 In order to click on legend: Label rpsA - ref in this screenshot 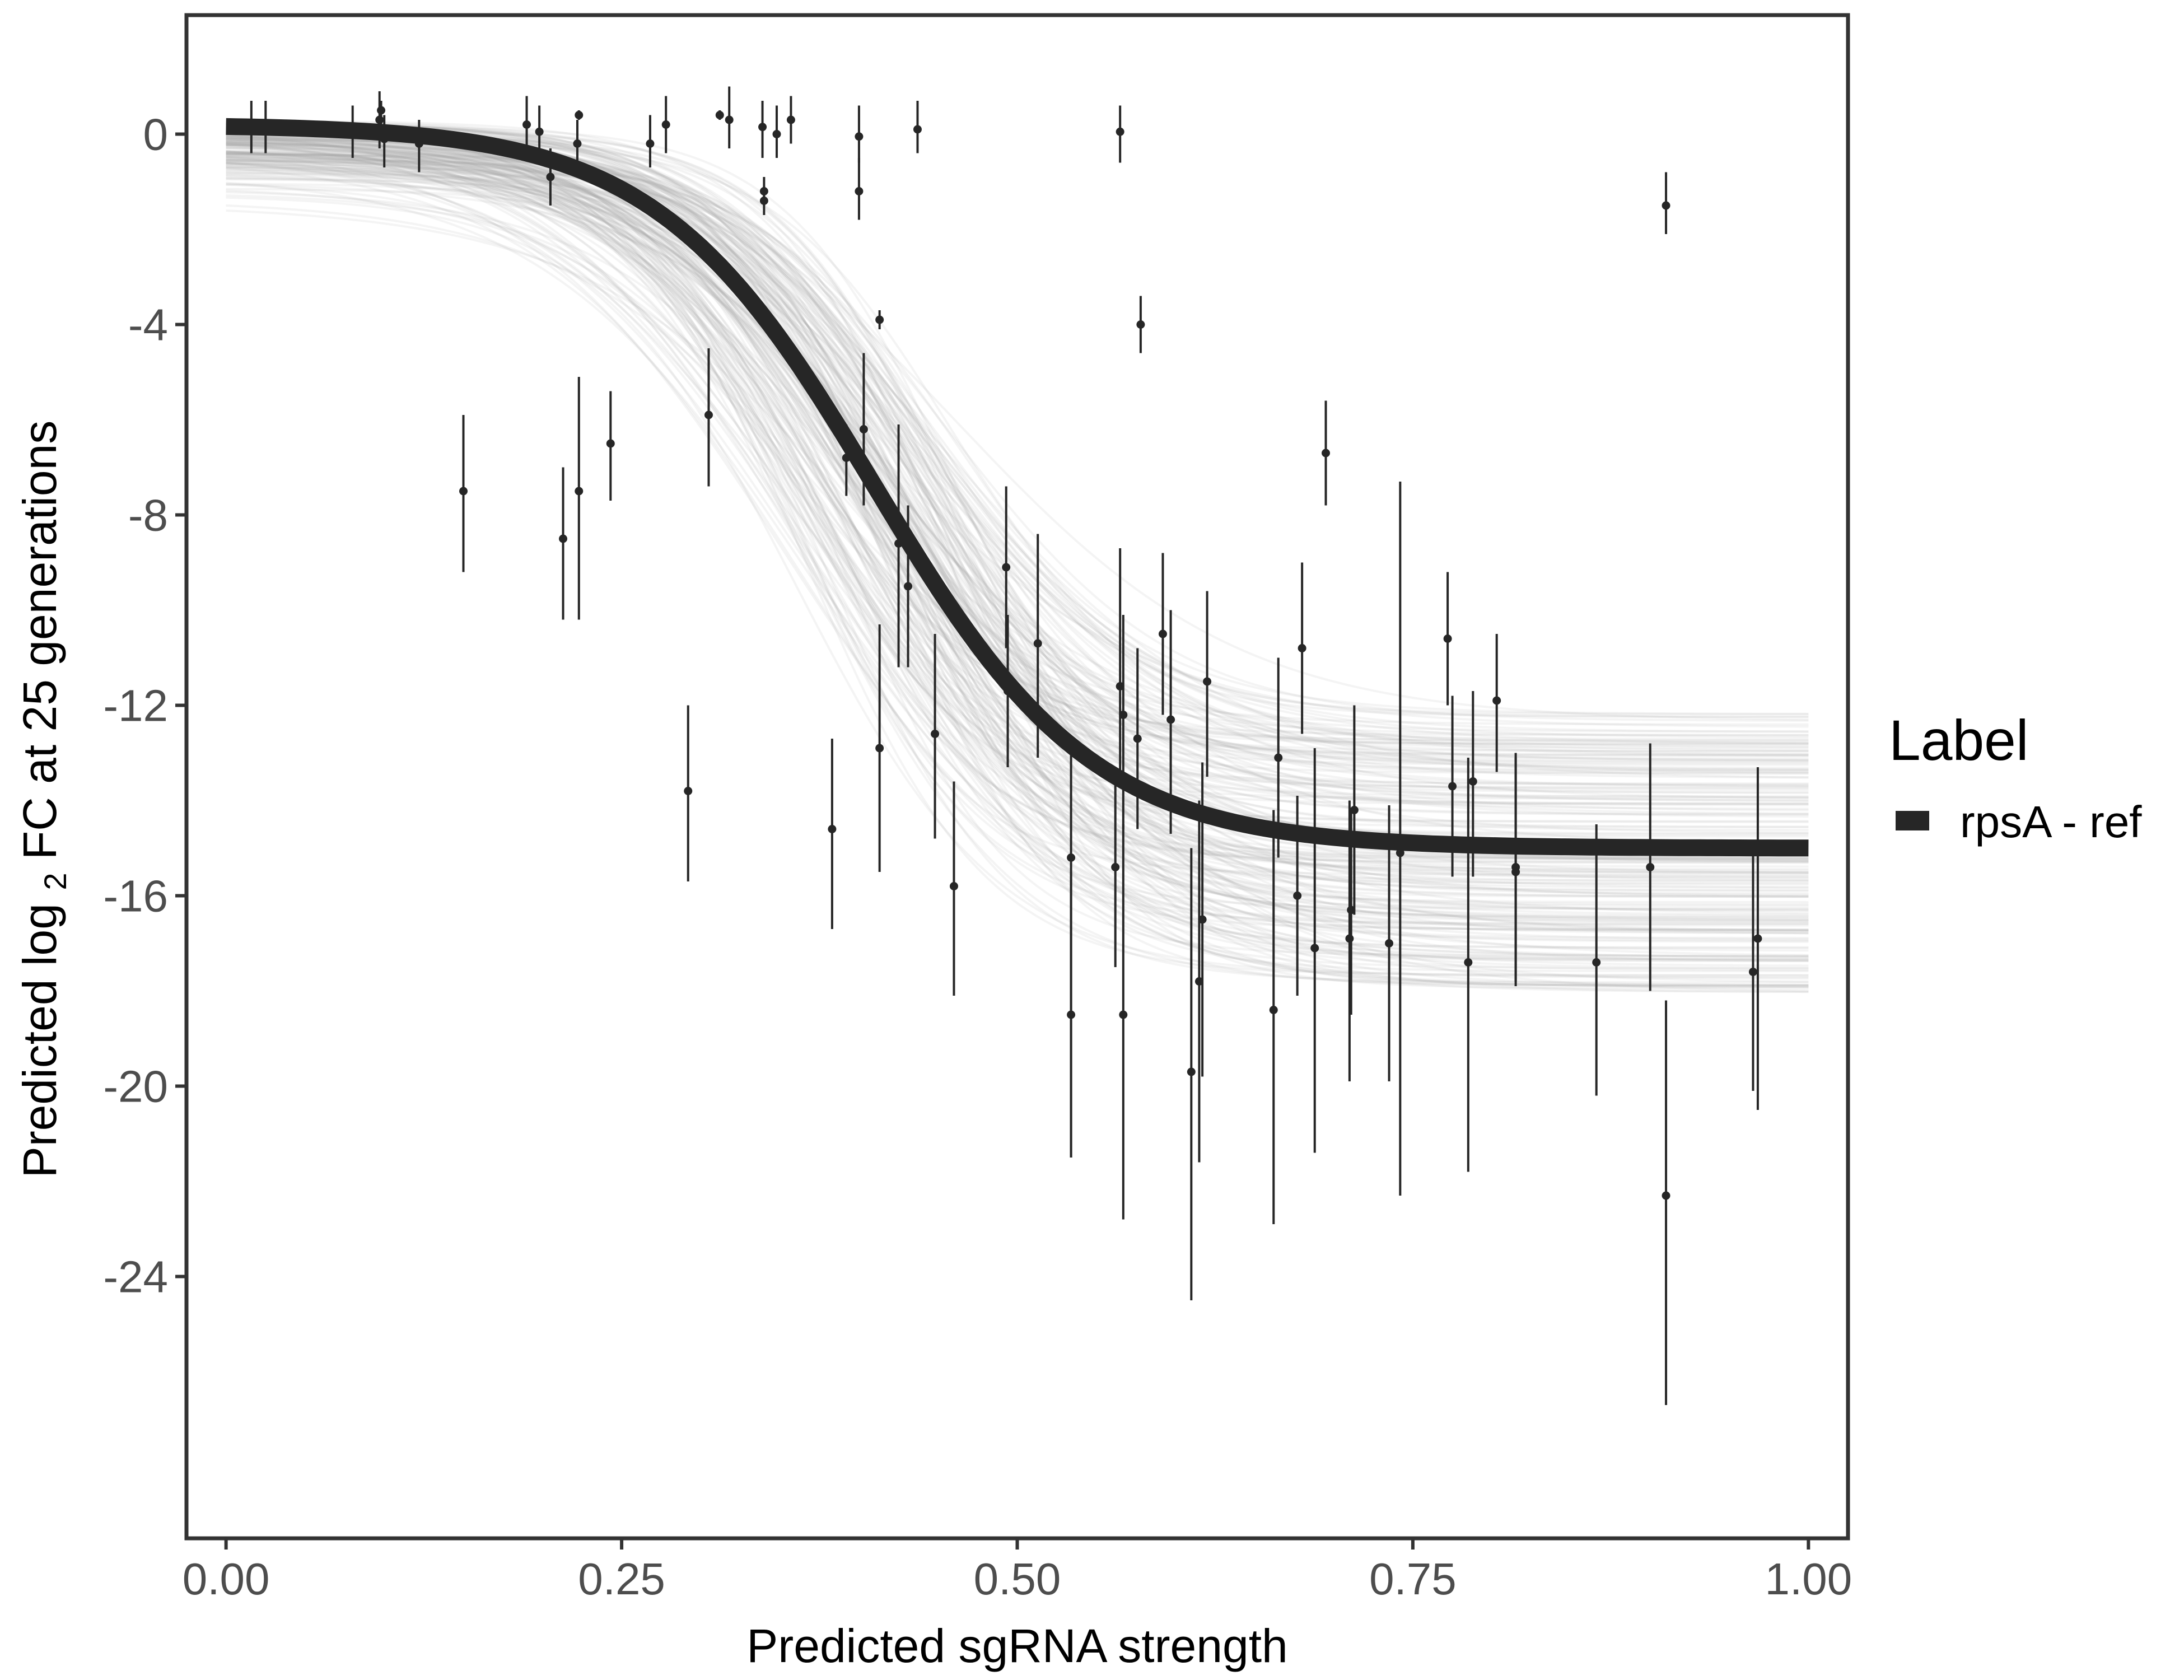, I will do `click(2016, 777)`.